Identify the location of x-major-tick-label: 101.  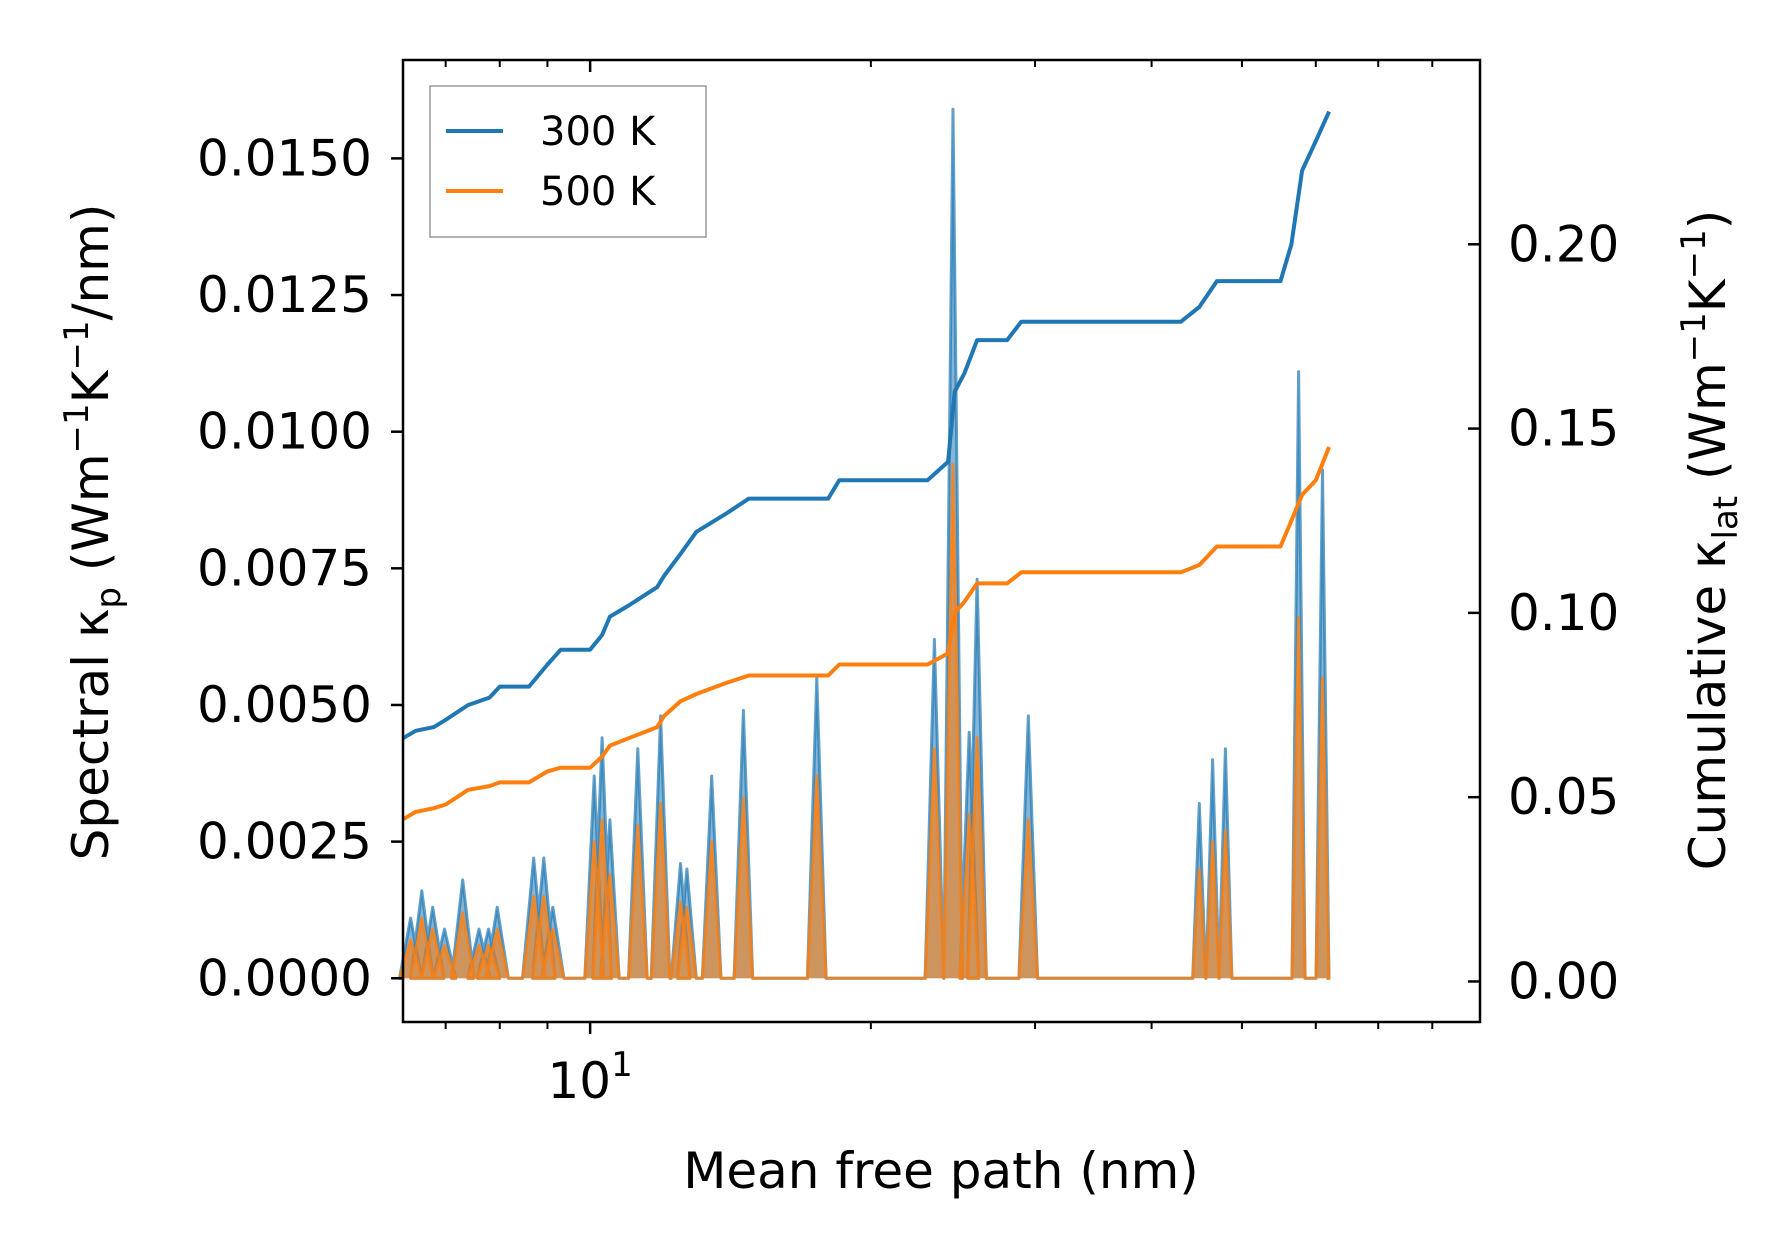
(589, 1077).